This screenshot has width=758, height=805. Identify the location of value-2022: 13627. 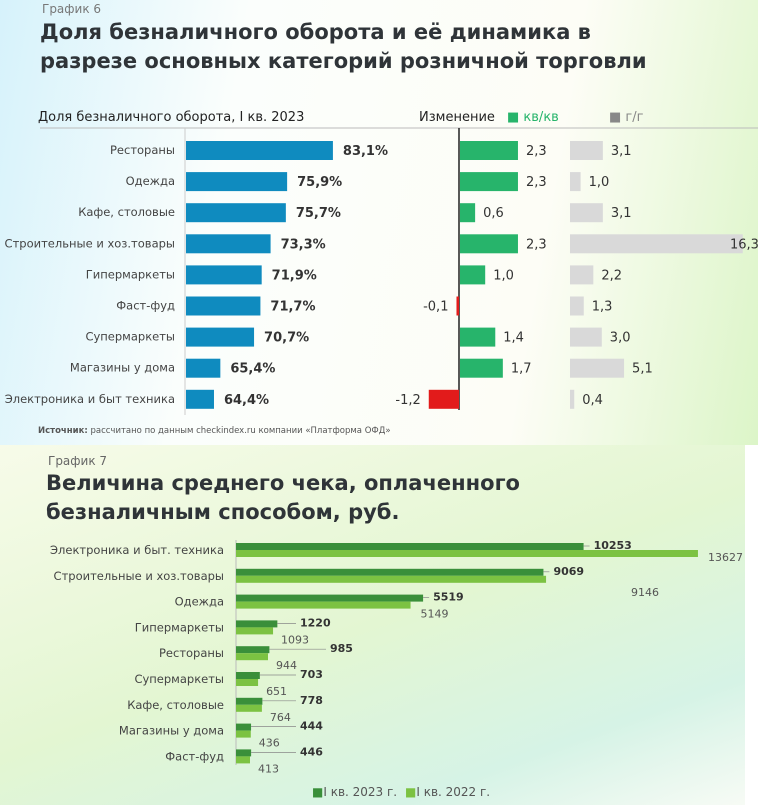
(725, 557).